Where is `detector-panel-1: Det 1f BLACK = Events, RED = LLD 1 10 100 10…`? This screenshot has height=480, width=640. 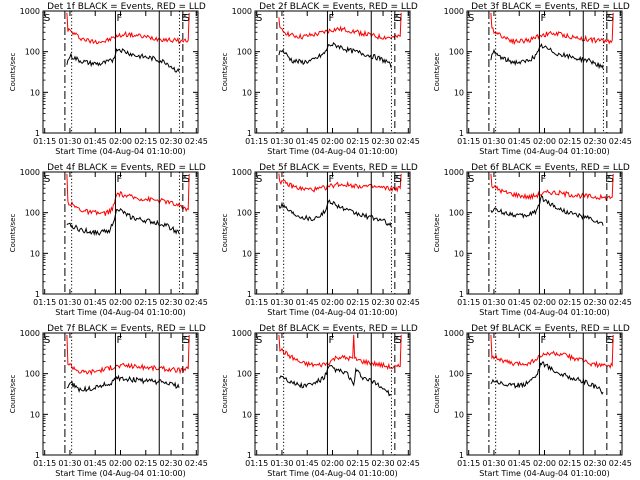 detector-panel-1: Det 1f BLACK = Events, RED = LLD 1 10 100 10… is located at coordinates (108, 79).